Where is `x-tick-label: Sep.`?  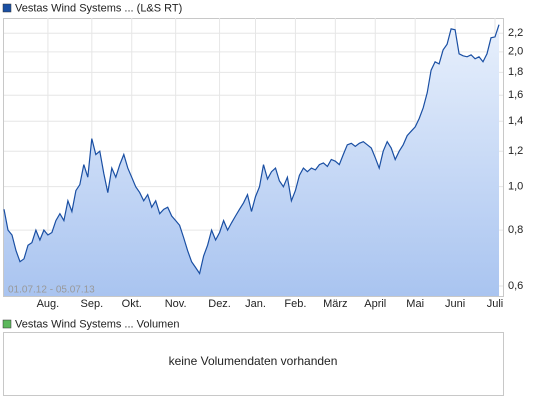 x-tick-label: Sep. is located at coordinates (92, 304).